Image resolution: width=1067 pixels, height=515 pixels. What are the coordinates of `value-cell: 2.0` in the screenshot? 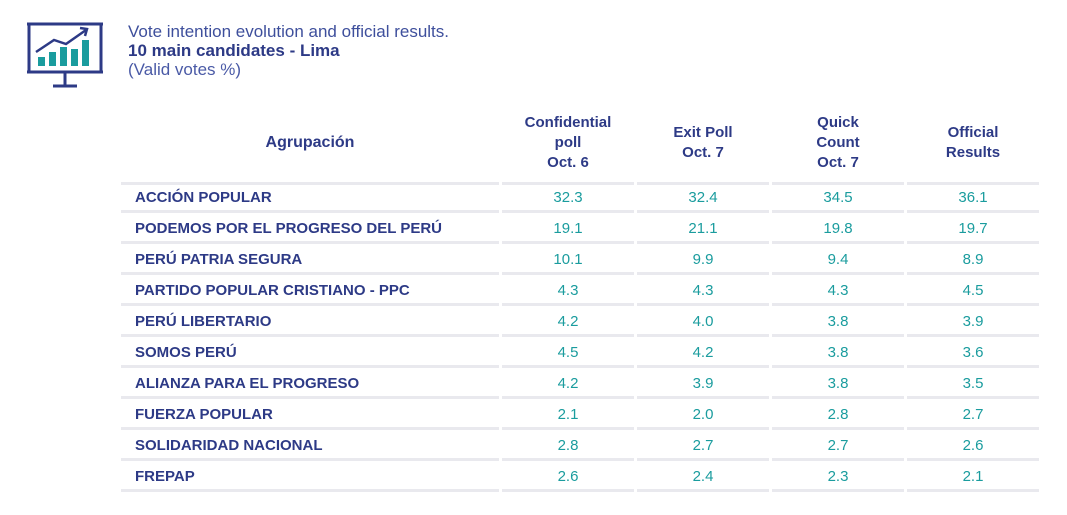 It's located at (703, 416).